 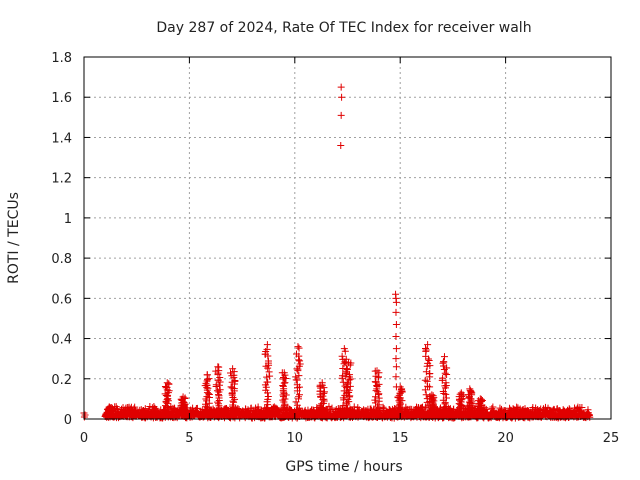 I want to click on y-tick-label: 0.6, so click(x=61, y=299).